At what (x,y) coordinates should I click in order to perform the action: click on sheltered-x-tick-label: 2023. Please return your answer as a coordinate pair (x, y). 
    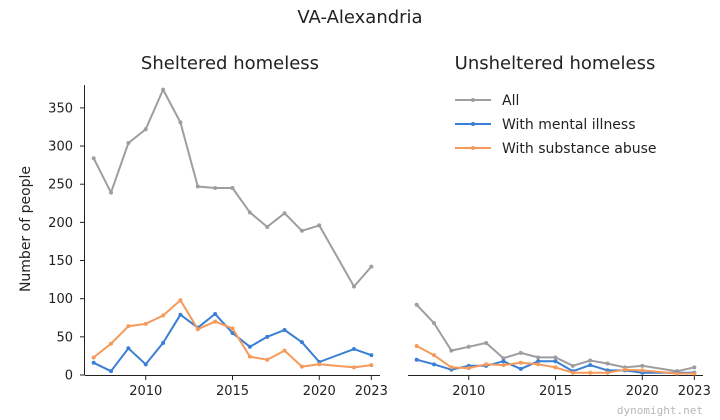
    Looking at the image, I should click on (371, 391).